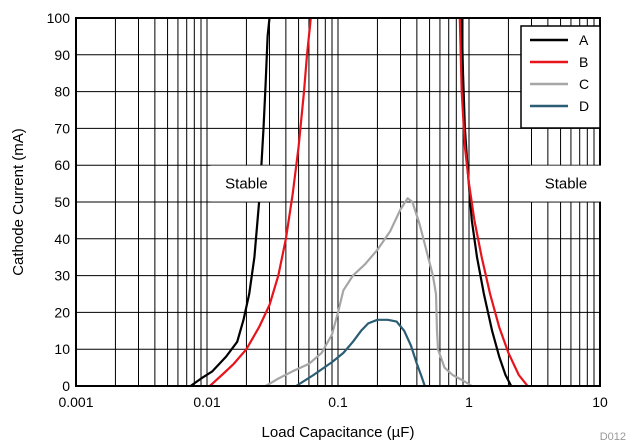 Image resolution: width=630 pixels, height=444 pixels. What do you see at coordinates (59, 18) in the screenshot?
I see `y-tick-label: 100` at bounding box center [59, 18].